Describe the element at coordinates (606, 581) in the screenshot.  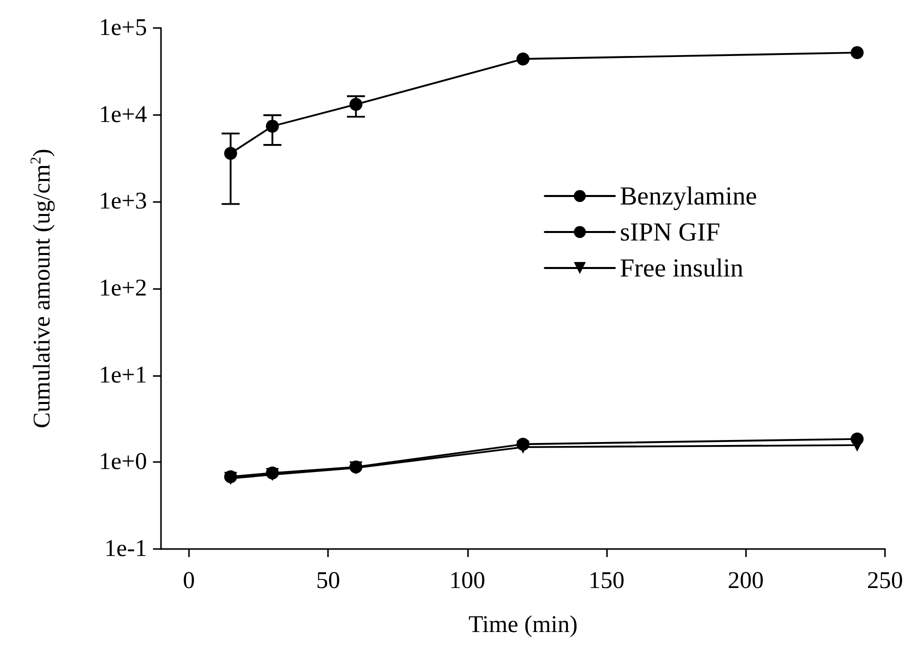
I see `x-tick-label: 150` at that location.